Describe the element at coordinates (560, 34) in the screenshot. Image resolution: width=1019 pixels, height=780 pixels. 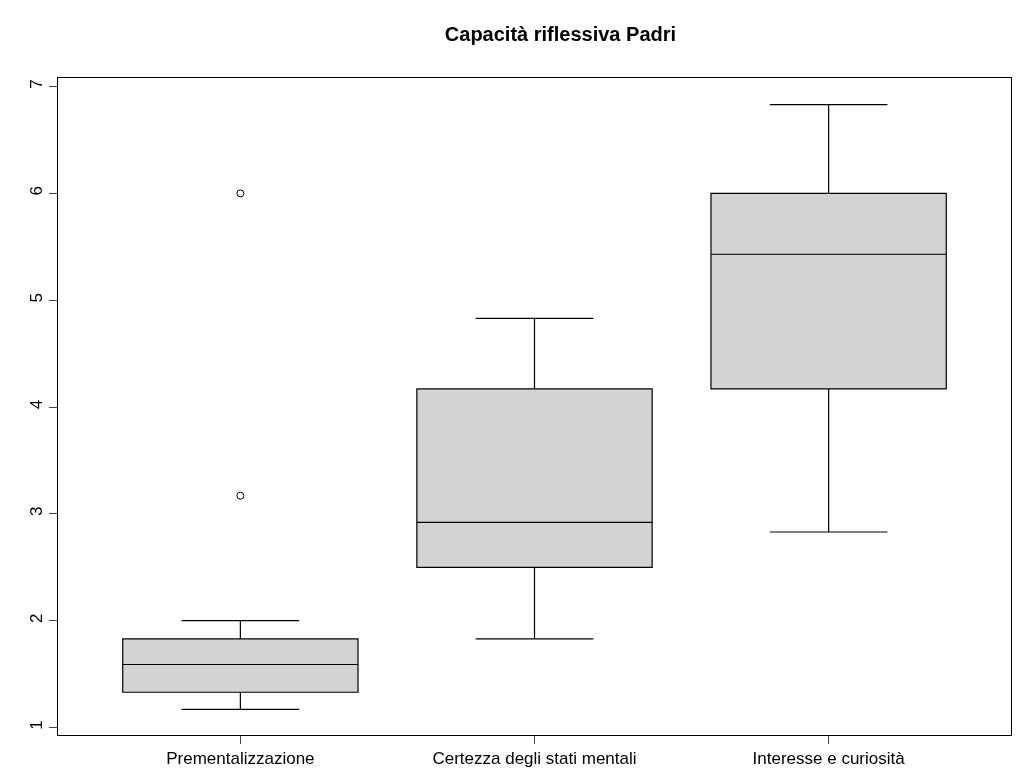
I see `chart-title: Capacità riflessiva Padri` at that location.